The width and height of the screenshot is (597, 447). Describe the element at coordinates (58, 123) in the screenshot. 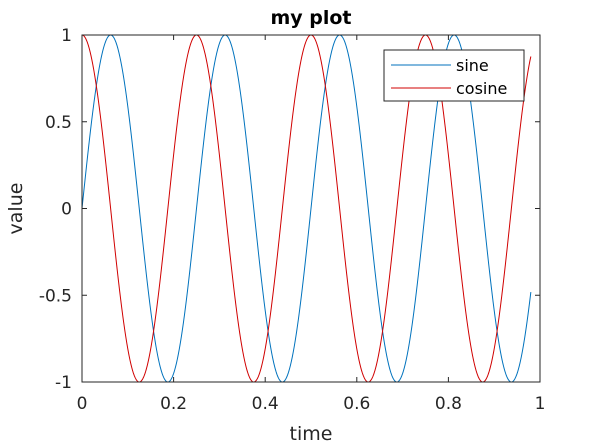

I see `y-tick-label: 0.5` at that location.